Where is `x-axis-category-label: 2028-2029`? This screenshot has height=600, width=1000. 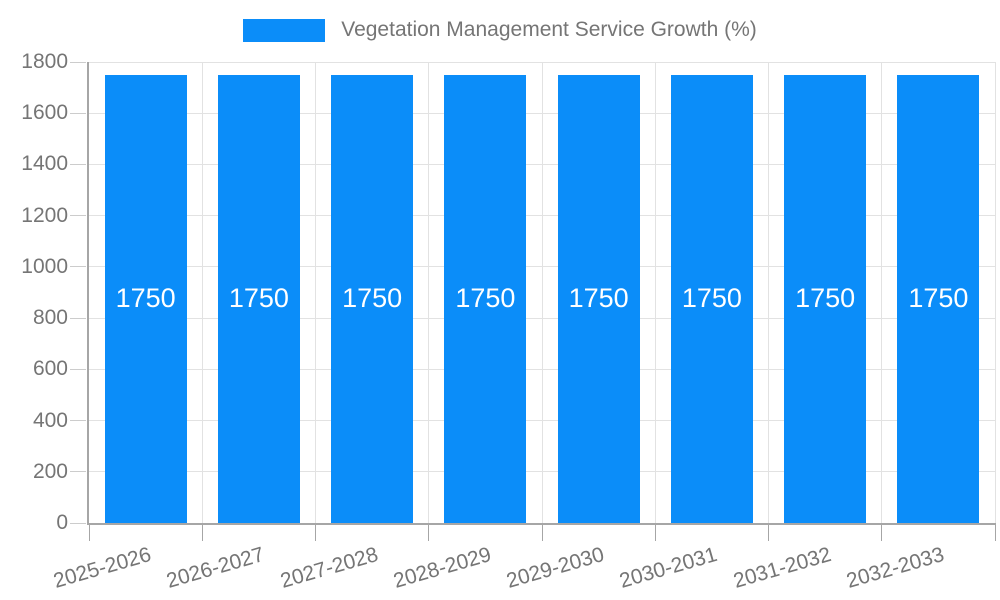
x-axis-category-label: 2028-2029 is located at coordinates (442, 568).